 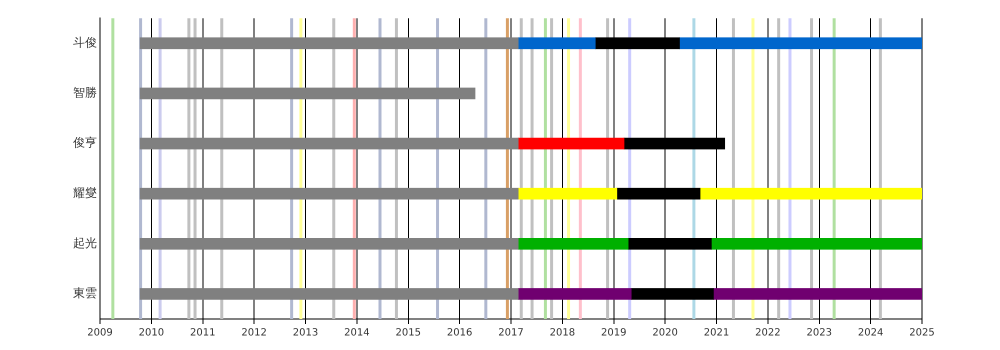 I want to click on x-tick-label: 2013, so click(x=305, y=333).